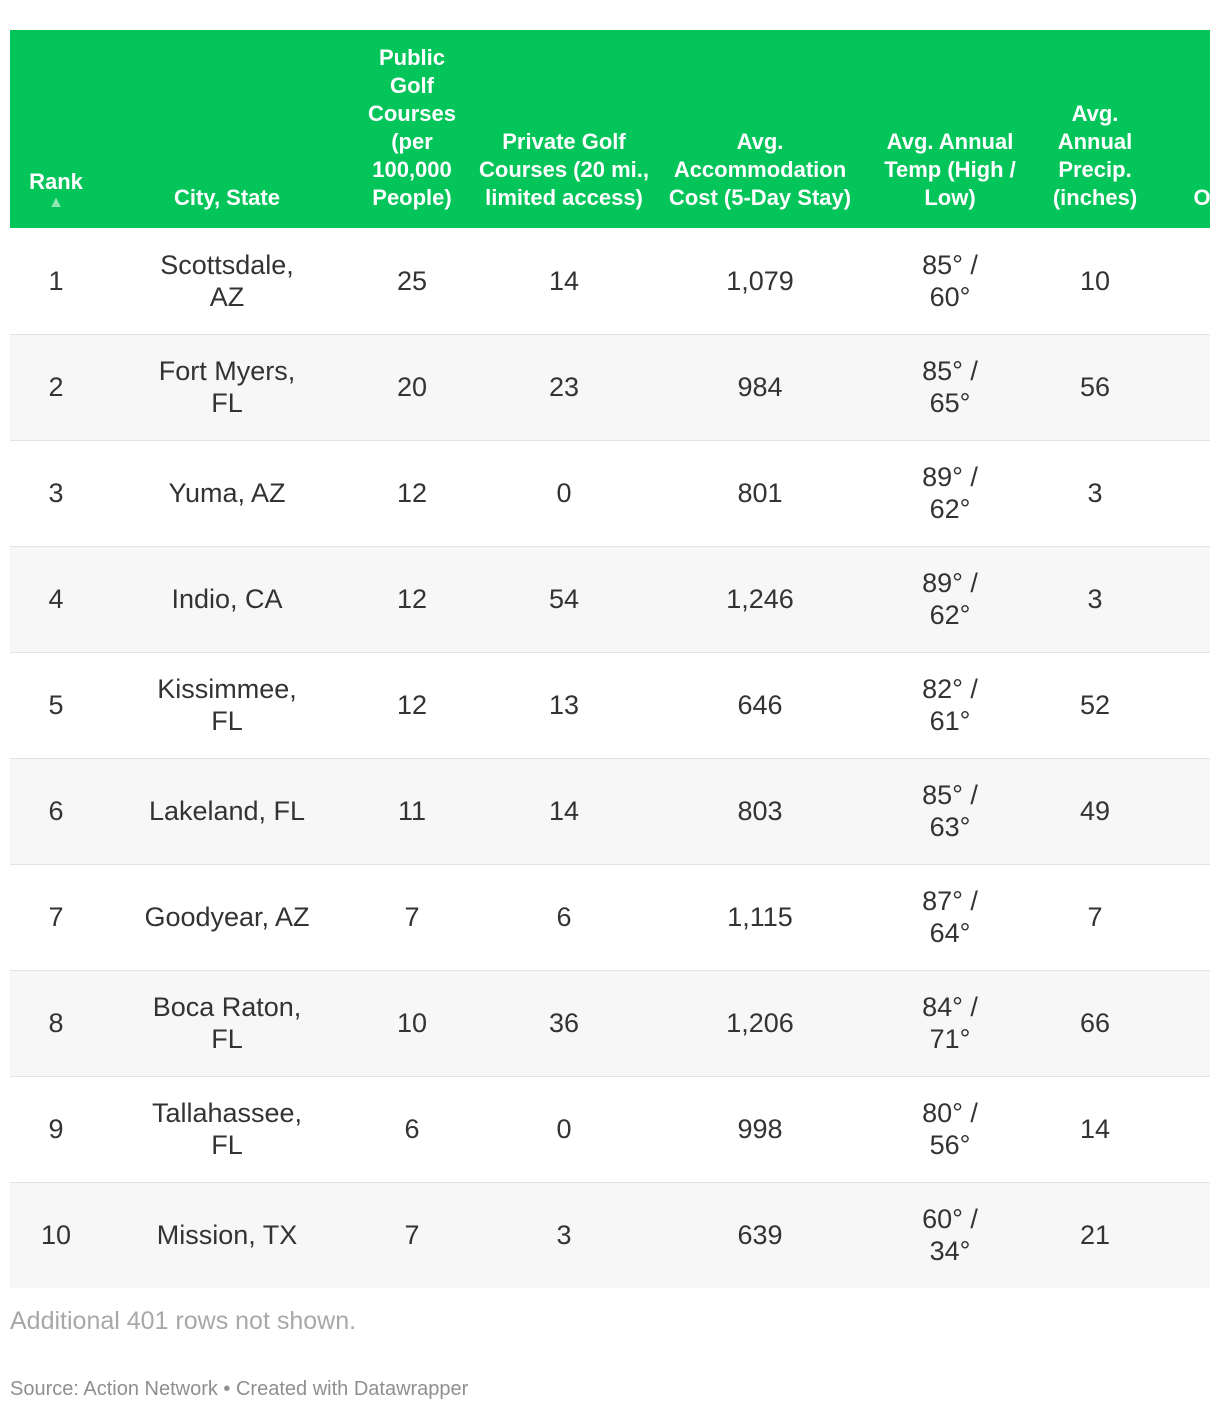  I want to click on cell-city: Scottsdale, AZ, so click(227, 281).